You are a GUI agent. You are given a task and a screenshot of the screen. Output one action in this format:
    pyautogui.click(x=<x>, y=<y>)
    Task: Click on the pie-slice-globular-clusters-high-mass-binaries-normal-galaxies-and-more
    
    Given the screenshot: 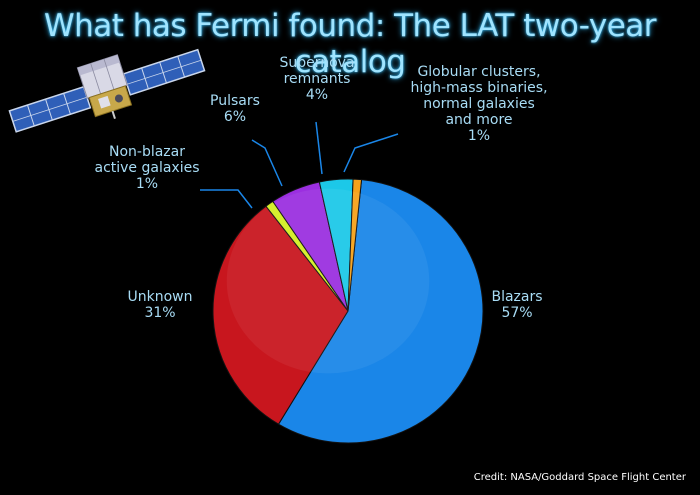 What is the action you would take?
    pyautogui.click(x=355, y=245)
    